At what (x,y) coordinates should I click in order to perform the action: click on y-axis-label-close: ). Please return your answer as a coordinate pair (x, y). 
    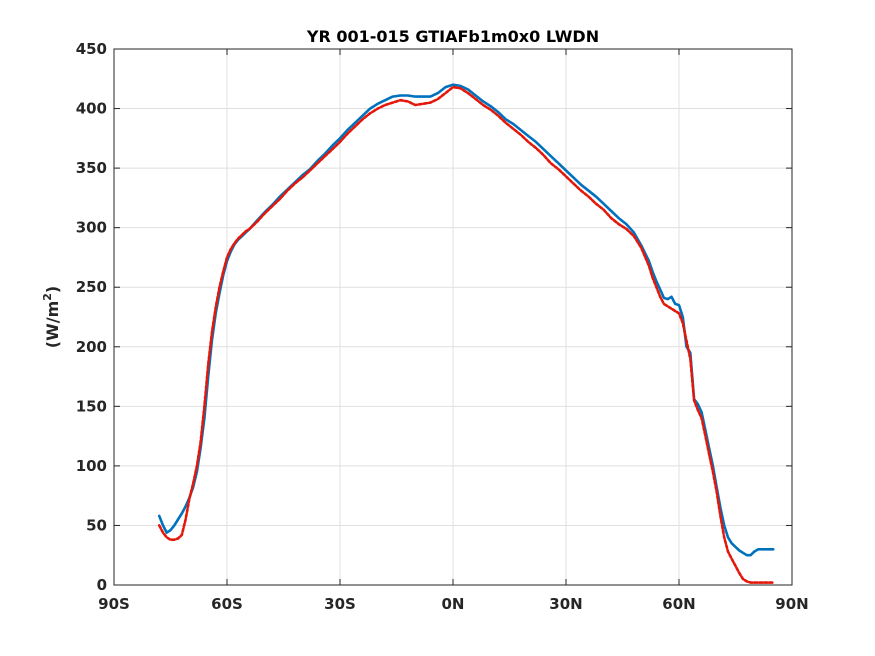
    Looking at the image, I should click on (52, 289).